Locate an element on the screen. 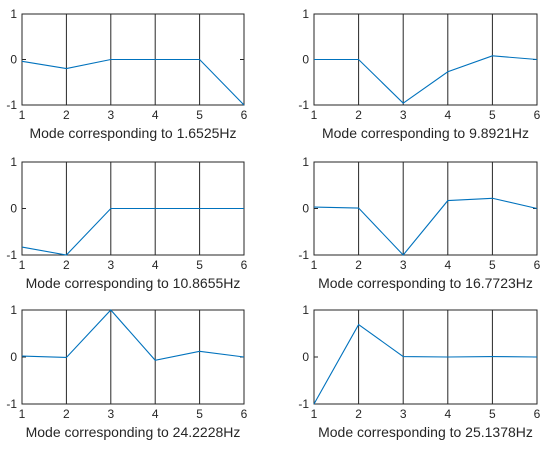 The height and width of the screenshot is (450, 550). plot-area is located at coordinates (425, 208).